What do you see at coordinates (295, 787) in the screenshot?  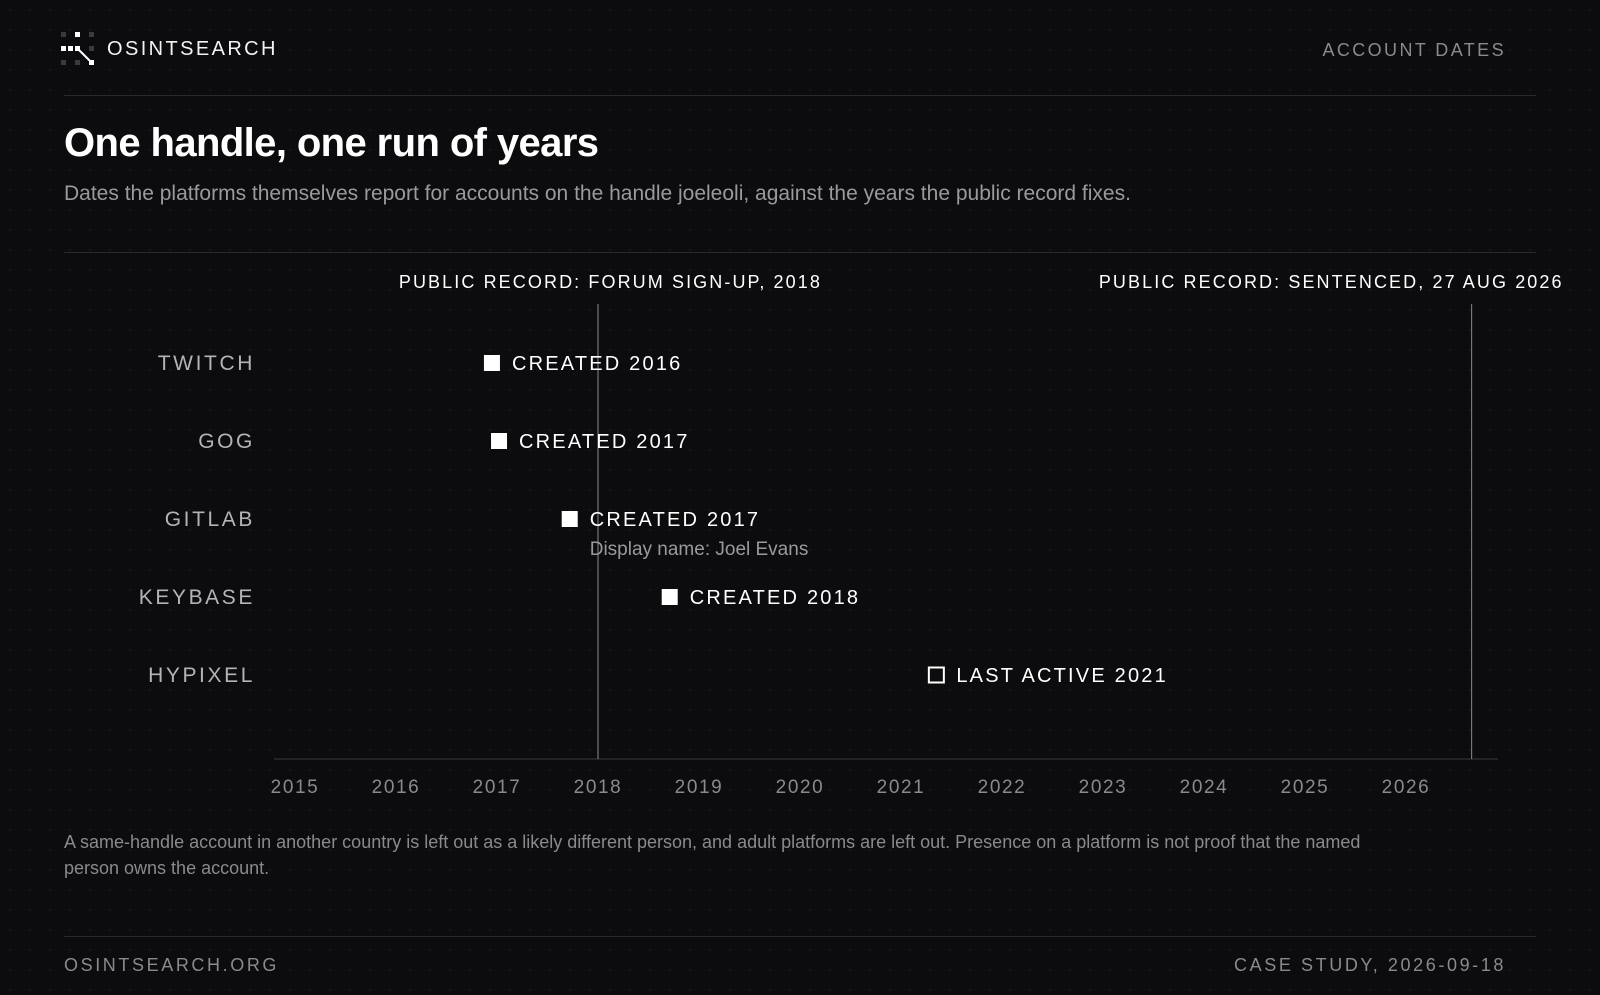 I see `x-tick-label-2015: 2015` at bounding box center [295, 787].